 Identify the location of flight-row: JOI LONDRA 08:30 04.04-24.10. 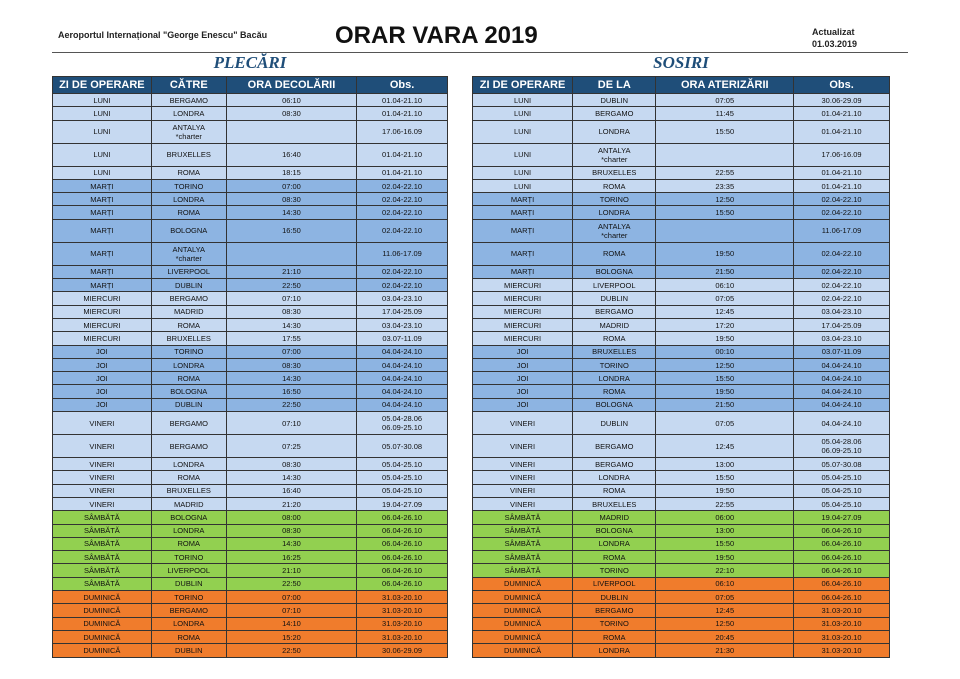
(250, 365).